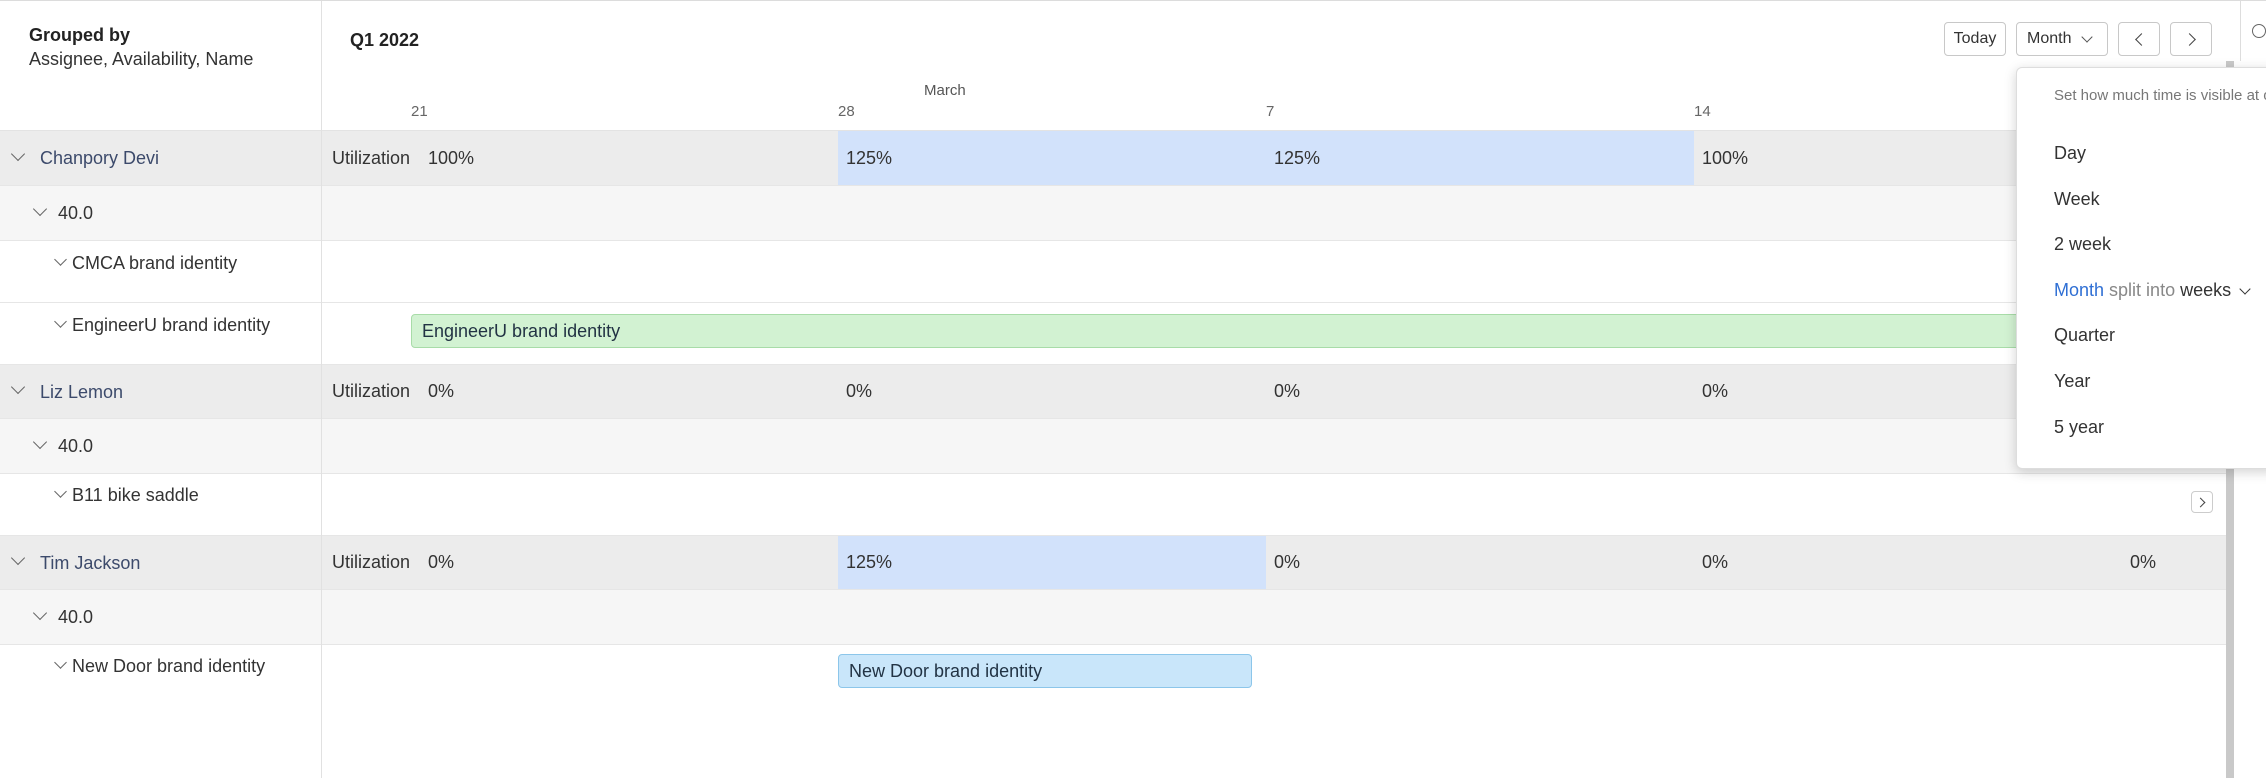 This screenshot has width=2266, height=778. I want to click on next-button, so click(2191, 39).